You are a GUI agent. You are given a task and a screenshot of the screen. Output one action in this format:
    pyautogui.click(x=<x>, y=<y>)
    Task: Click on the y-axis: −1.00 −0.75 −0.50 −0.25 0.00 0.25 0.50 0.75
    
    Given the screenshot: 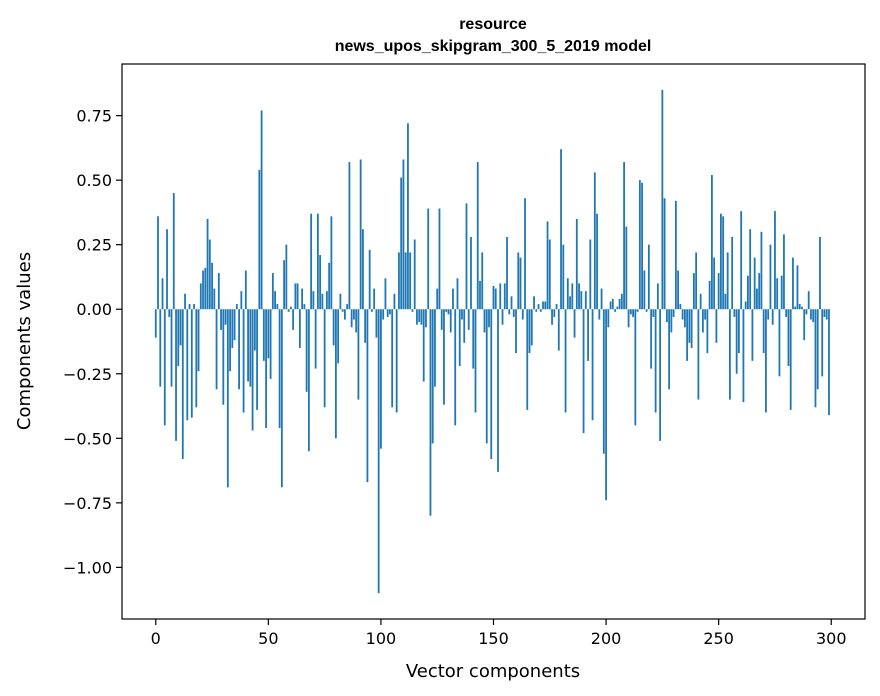 What is the action you would take?
    pyautogui.click(x=92, y=342)
    